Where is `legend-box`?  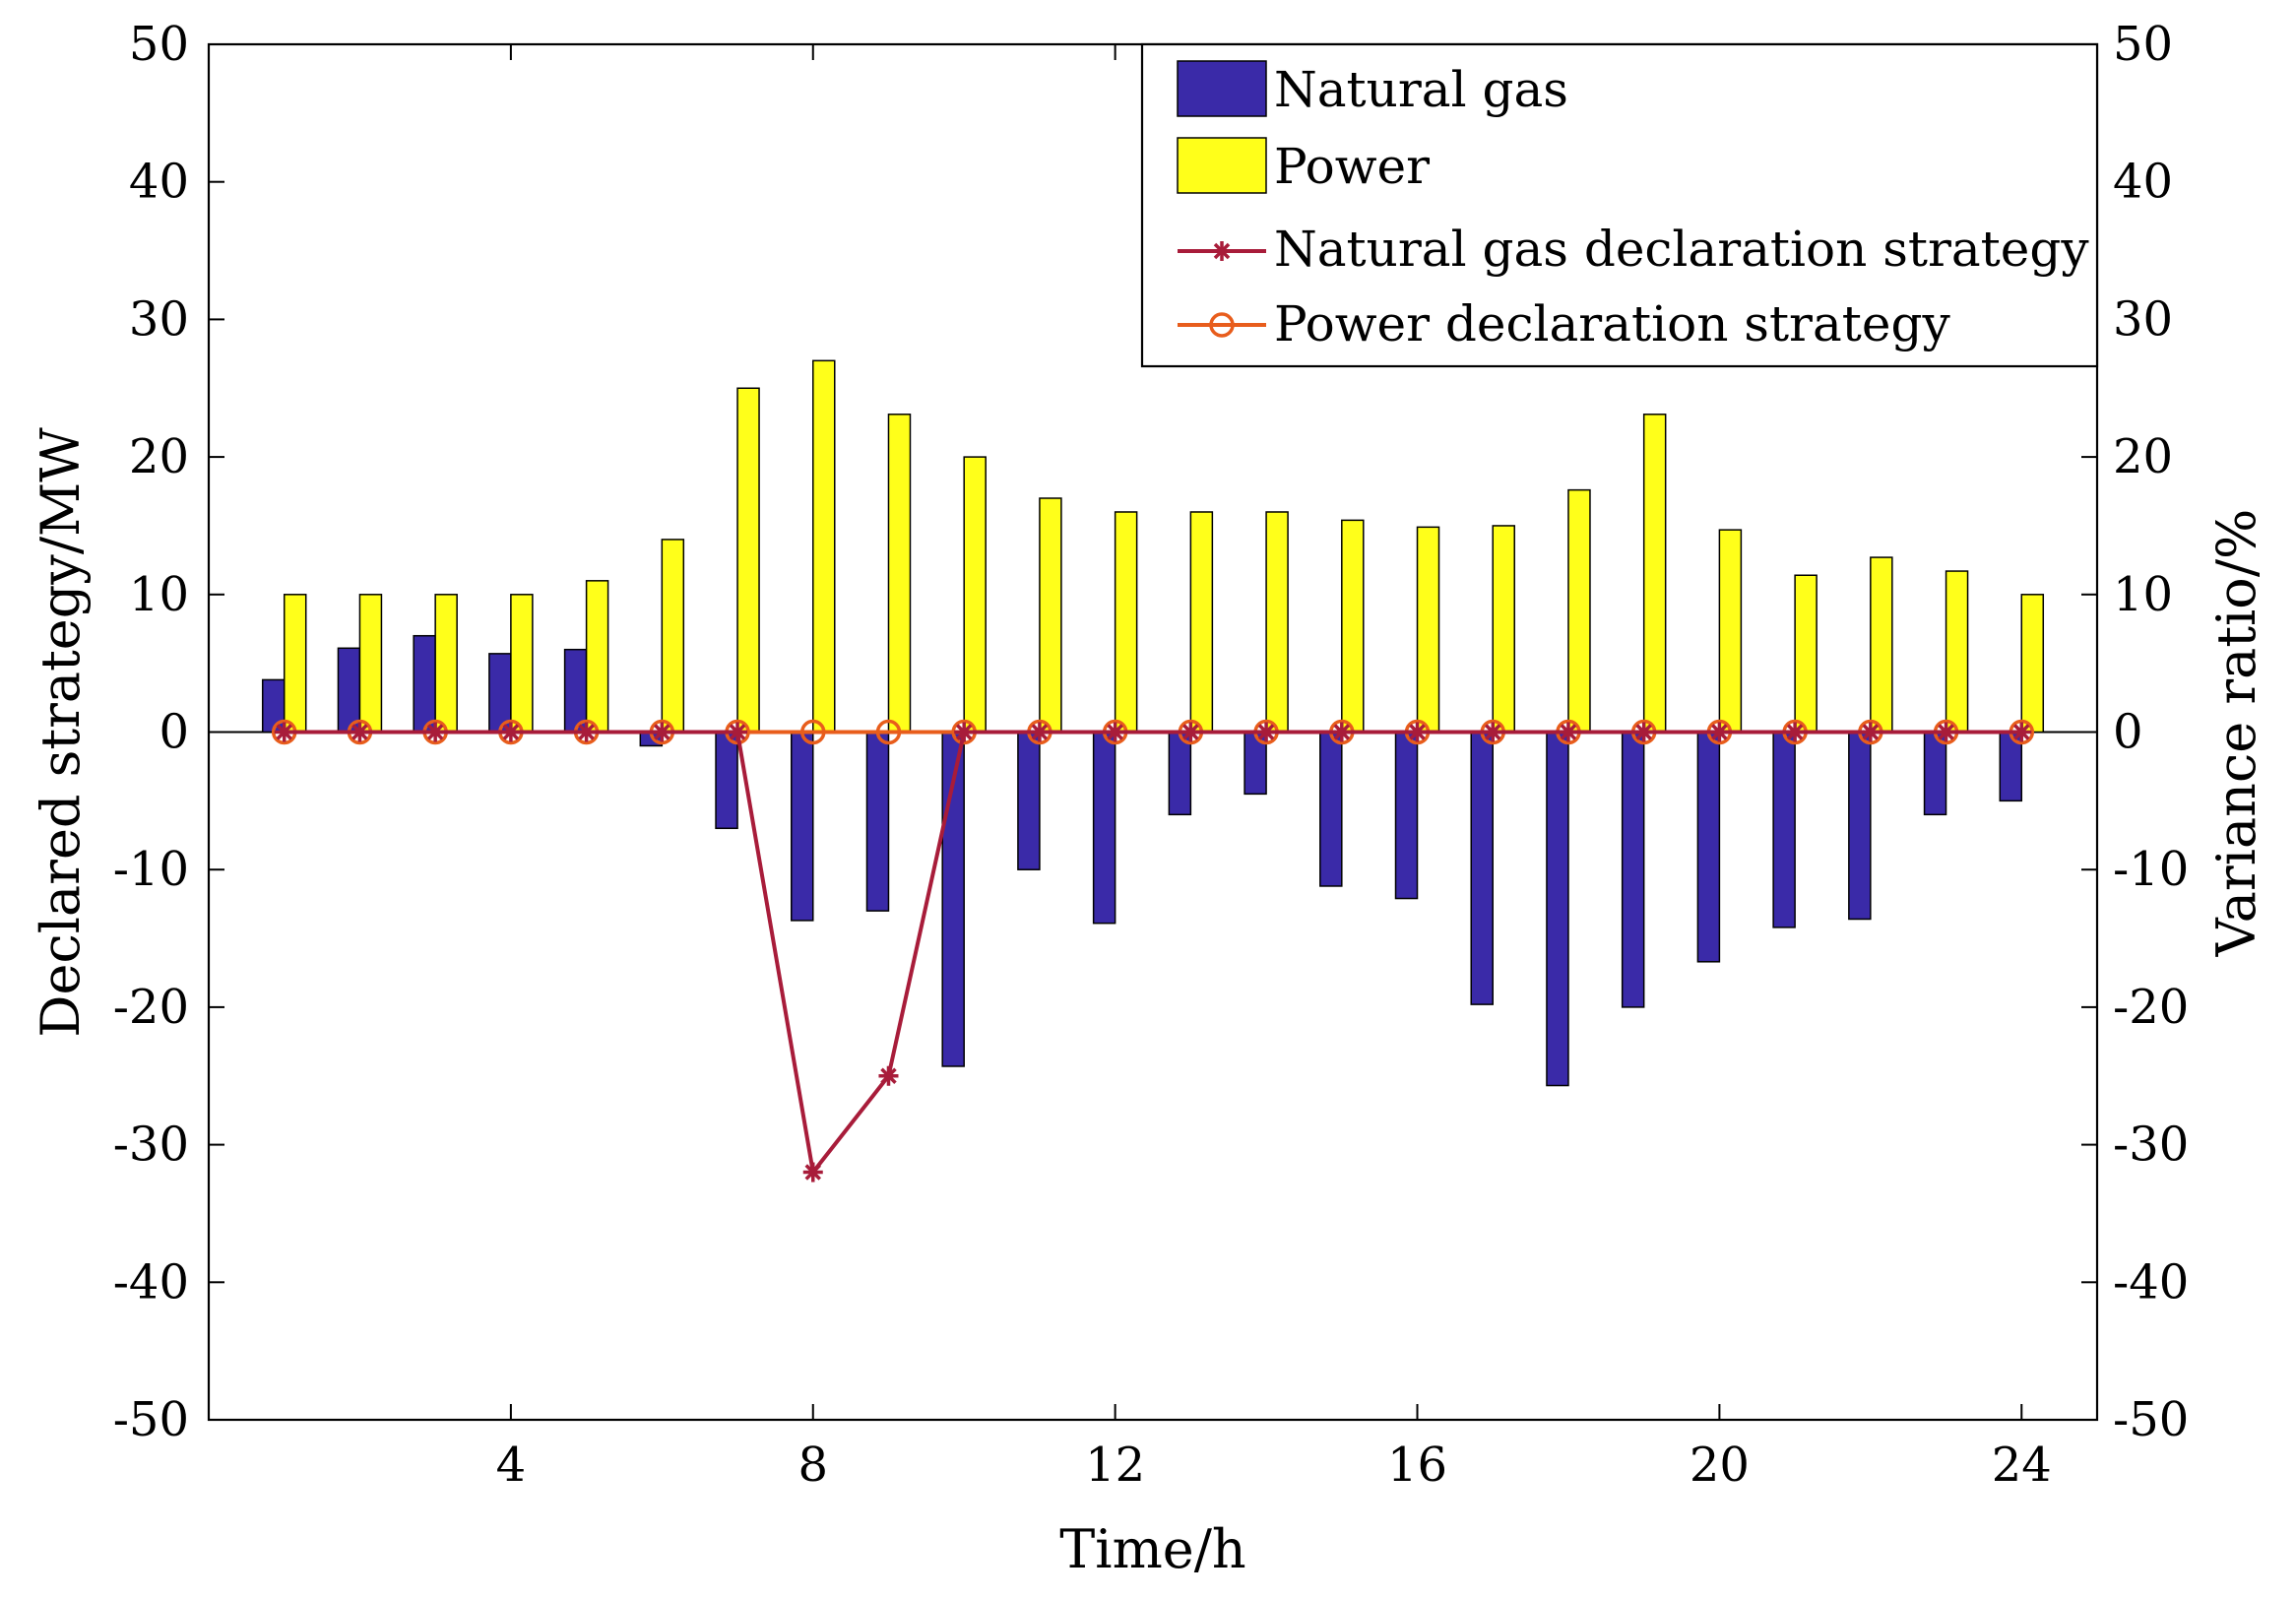 legend-box is located at coordinates (1619, 205).